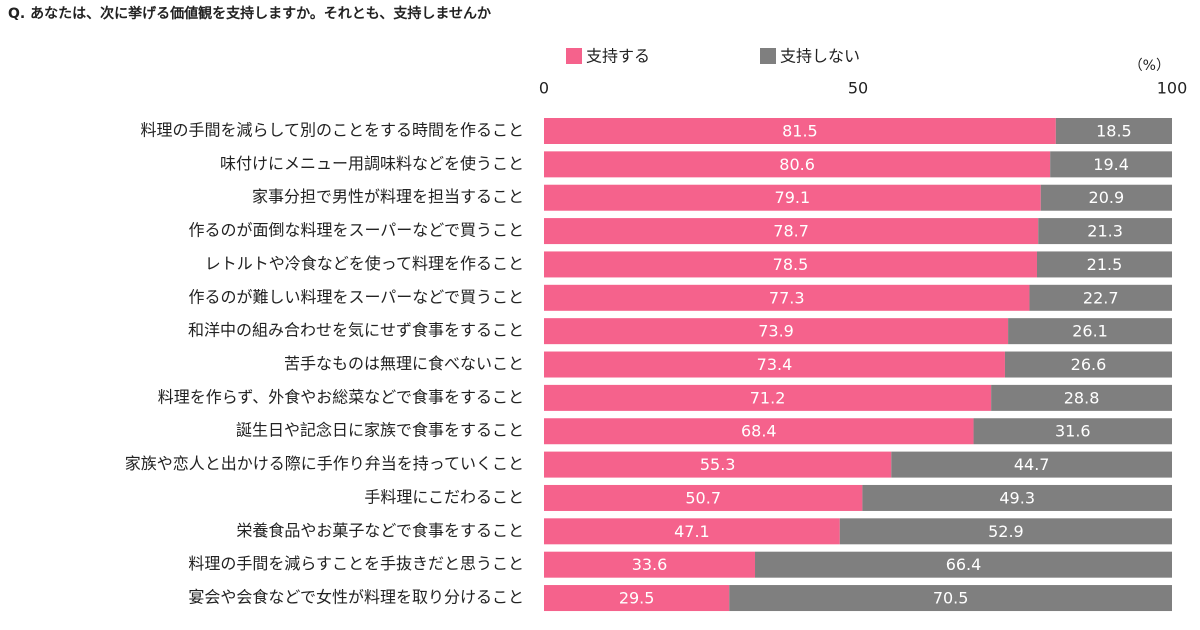 The width and height of the screenshot is (1200, 630). I want to click on y-tick-label: 誕生日や記念日に家族で食事をすること, so click(380, 430).